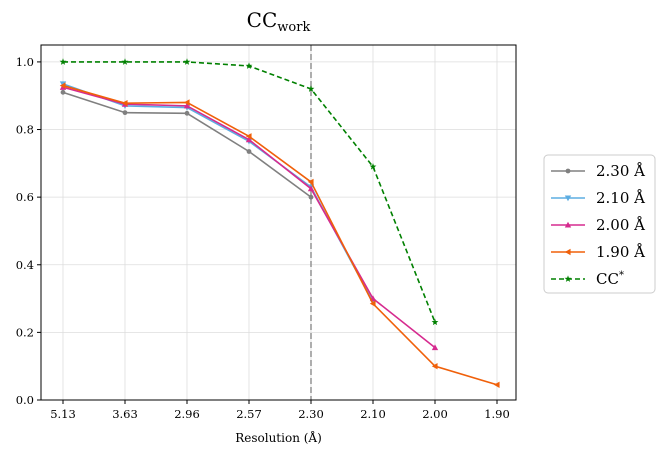 The height and width of the screenshot is (456, 664). I want to click on x-tick-label: 2.10, so click(373, 414).